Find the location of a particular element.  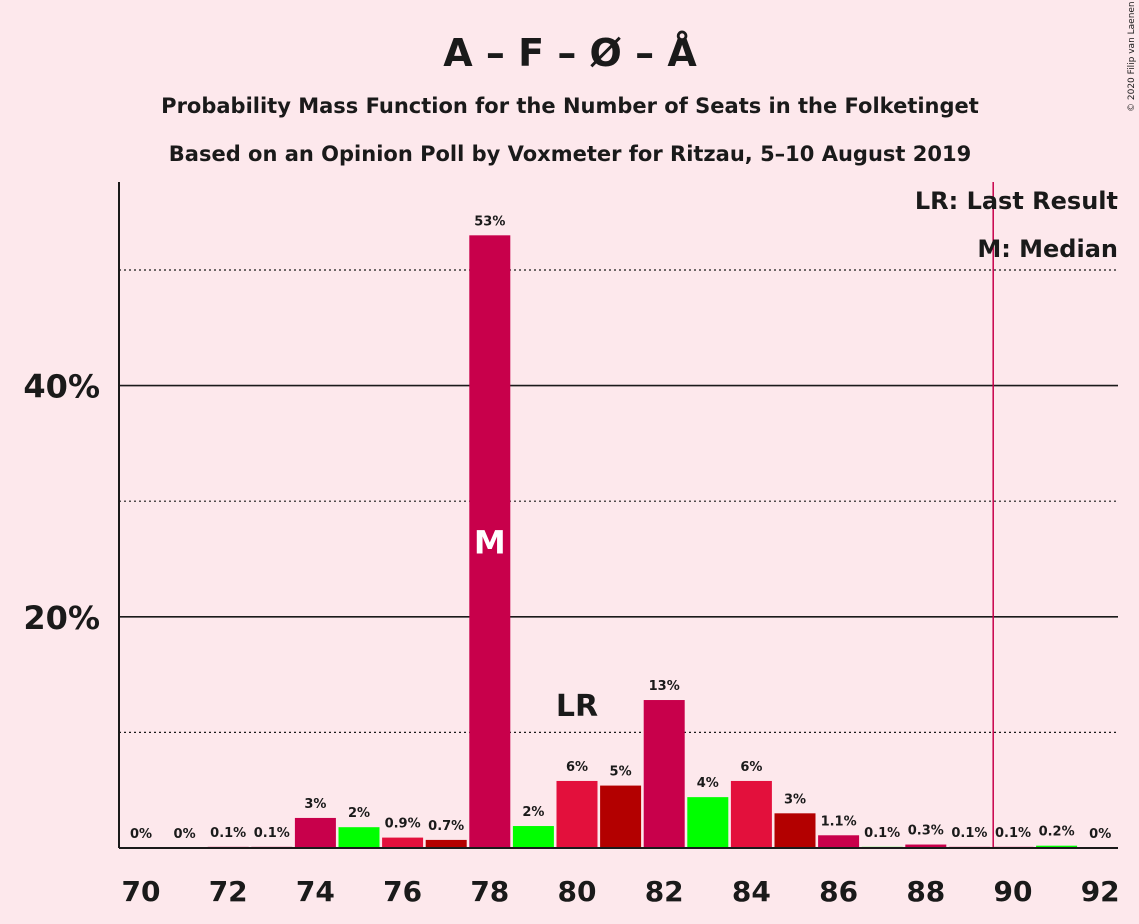

y-ticks: 20% 40% is located at coordinates (61, 502).